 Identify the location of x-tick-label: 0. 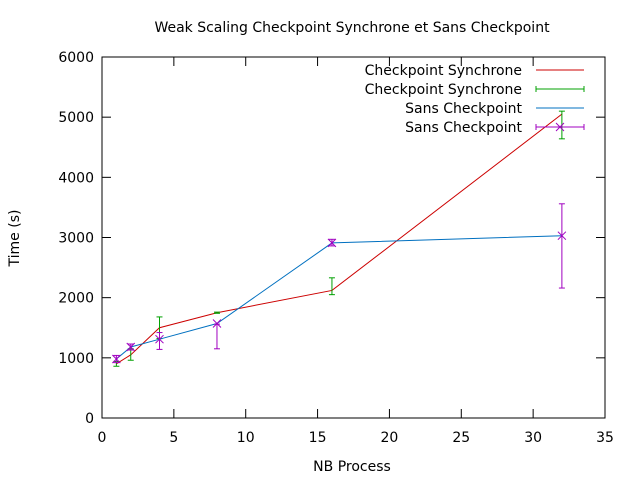
(102, 438).